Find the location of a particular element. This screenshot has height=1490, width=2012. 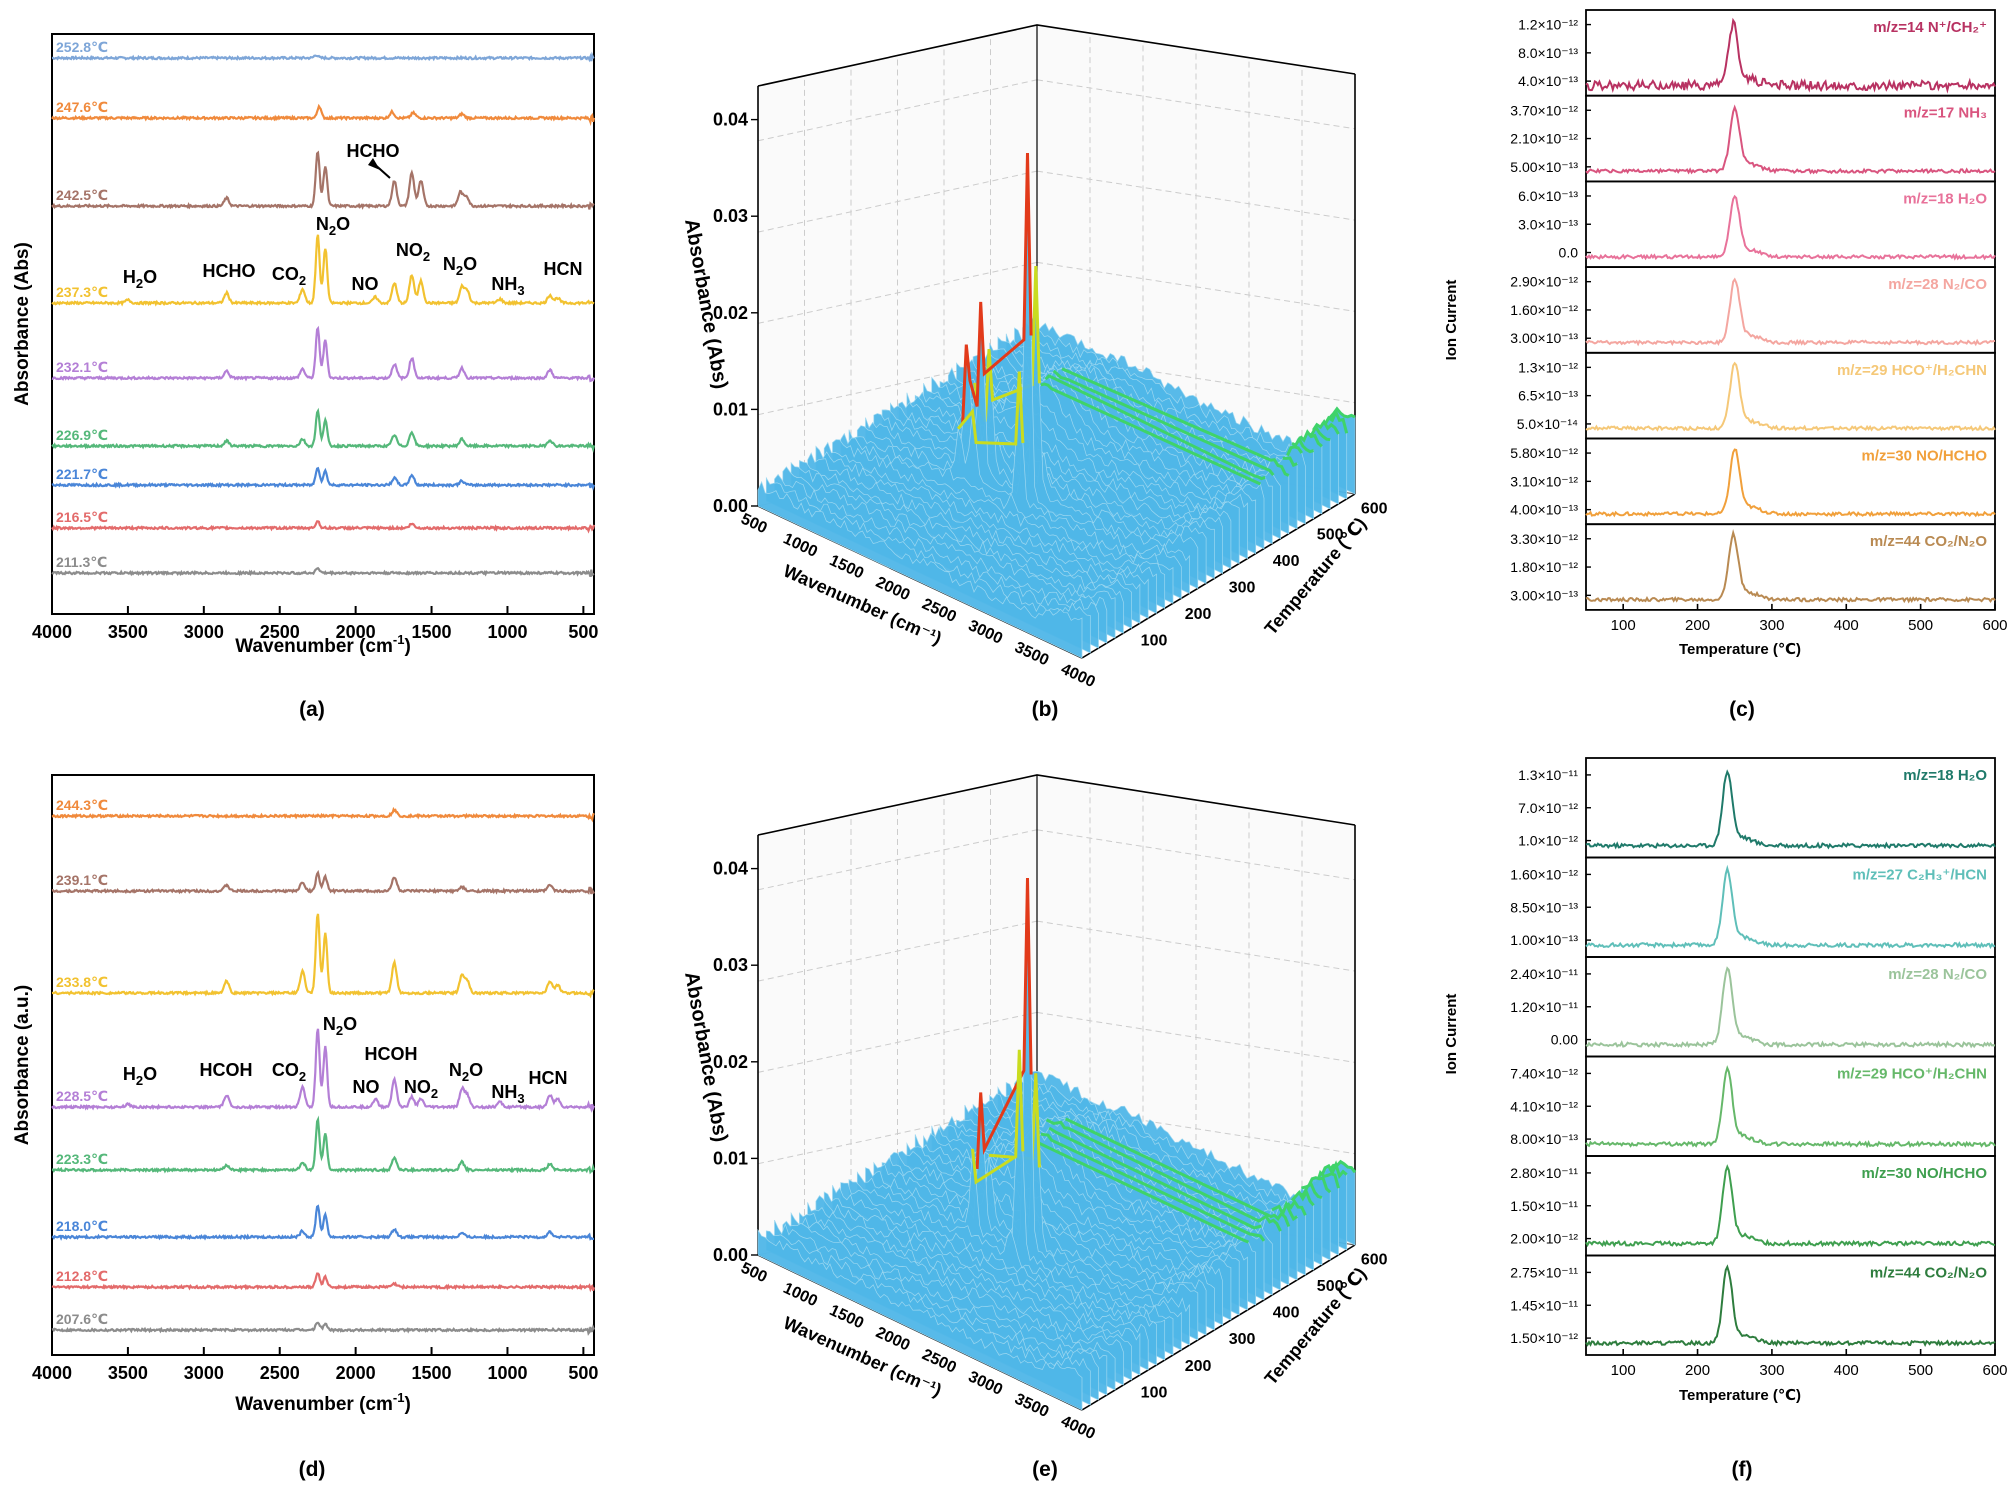

y-tick-label: 3.00×10⁻¹³ is located at coordinates (1544, 595).